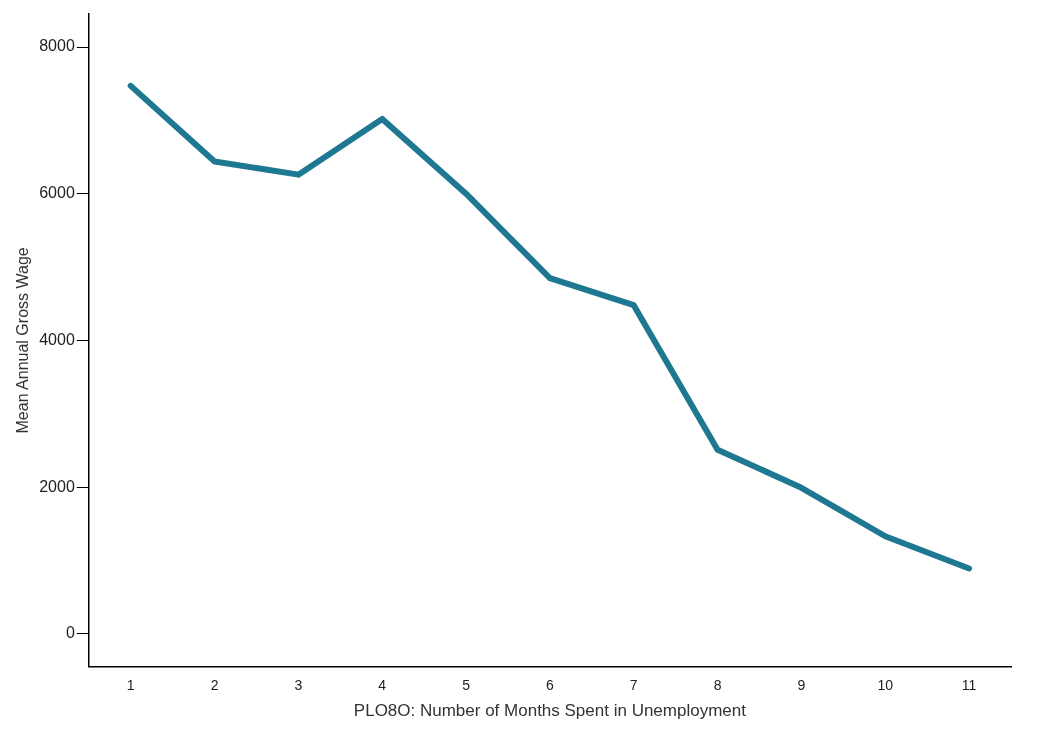 The height and width of the screenshot is (736, 1051). What do you see at coordinates (57, 193) in the screenshot?
I see `y-tick-label: 6000` at bounding box center [57, 193].